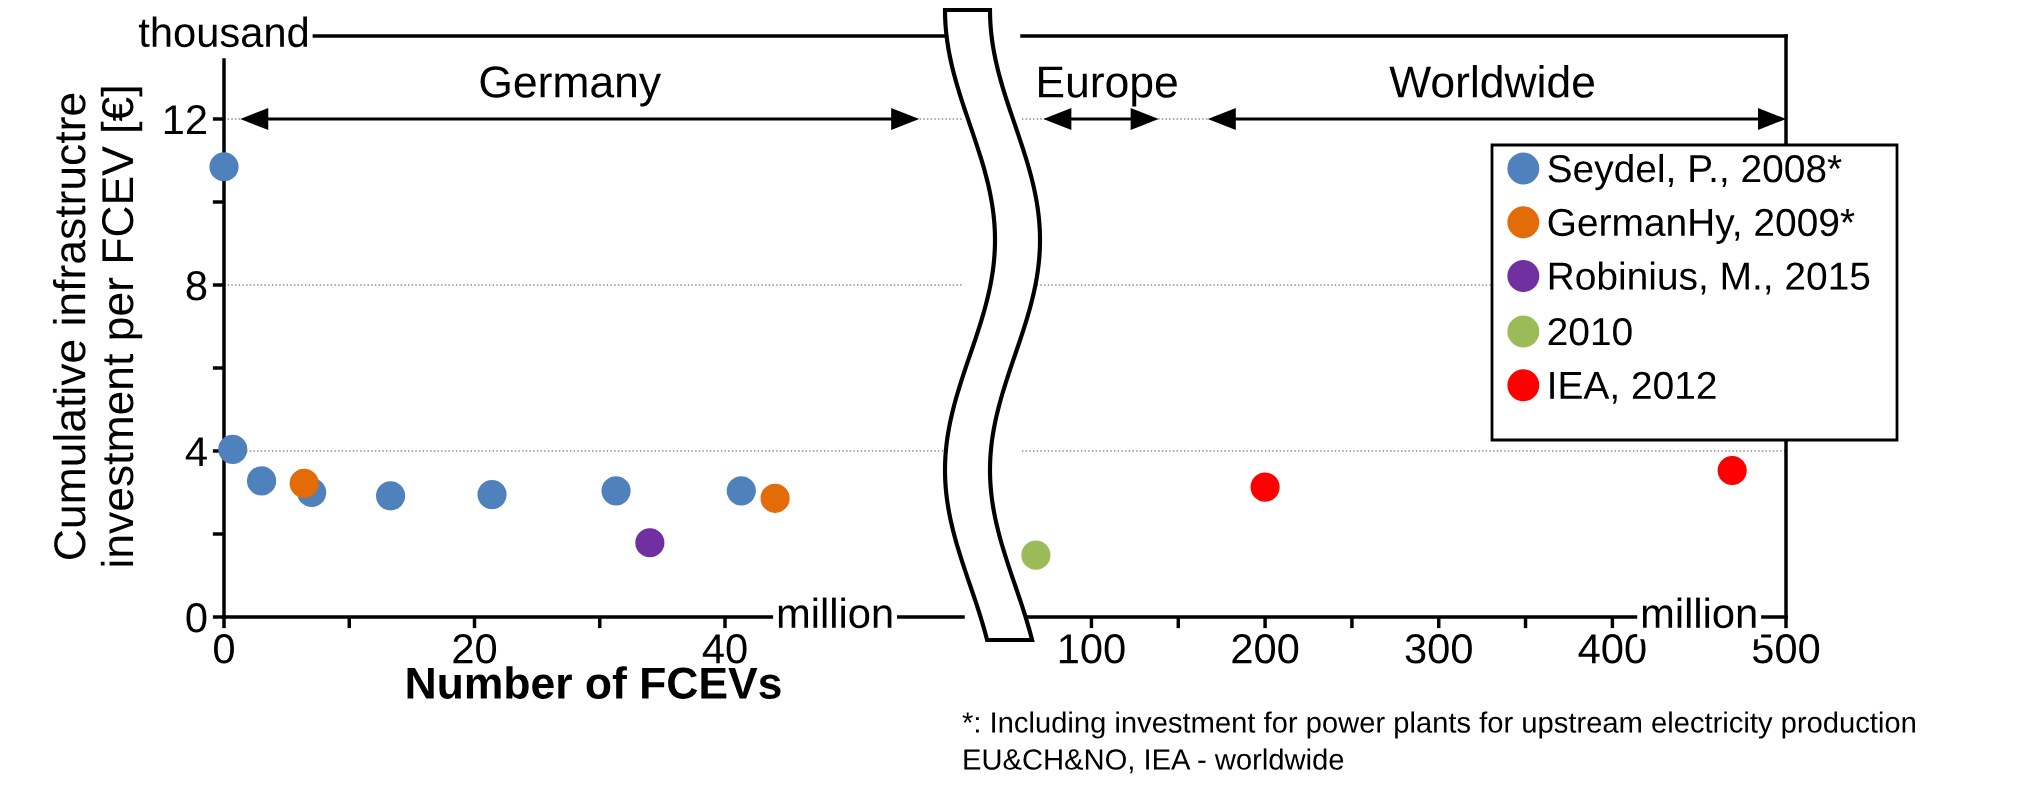  What do you see at coordinates (1265, 649) in the screenshot?
I see `x-tick-label: 200` at bounding box center [1265, 649].